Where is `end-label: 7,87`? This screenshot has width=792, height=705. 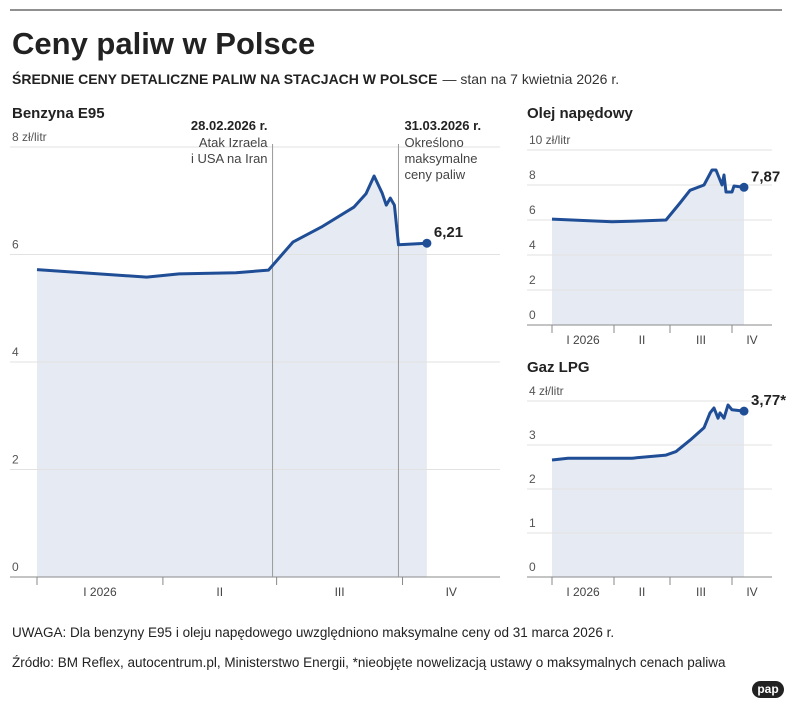
end-label: 7,87 is located at coordinates (765, 176).